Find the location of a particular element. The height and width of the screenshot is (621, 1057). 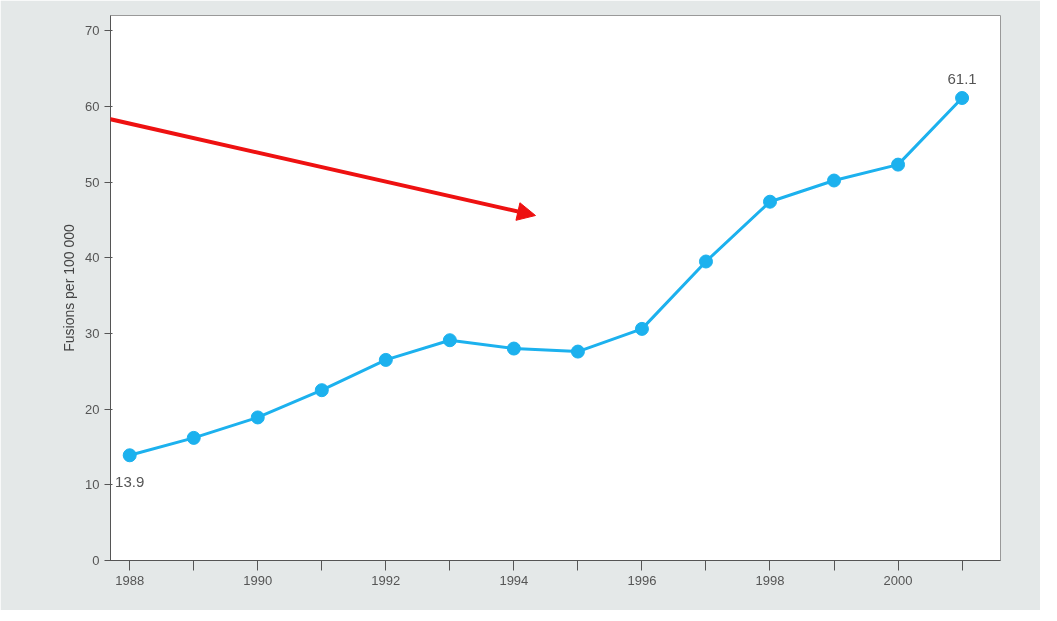

data-label: 13.9 is located at coordinates (130, 482).